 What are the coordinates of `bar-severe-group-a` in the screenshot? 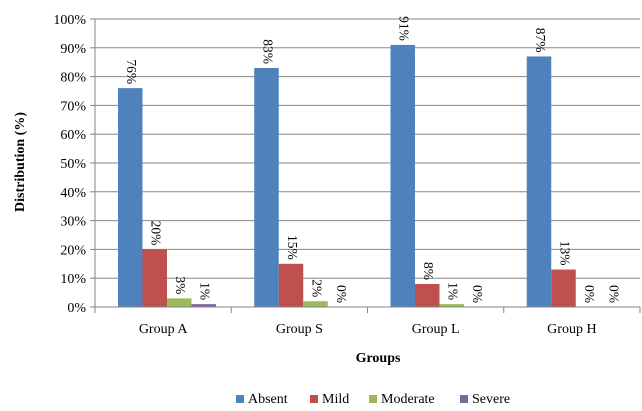 It's located at (203, 305).